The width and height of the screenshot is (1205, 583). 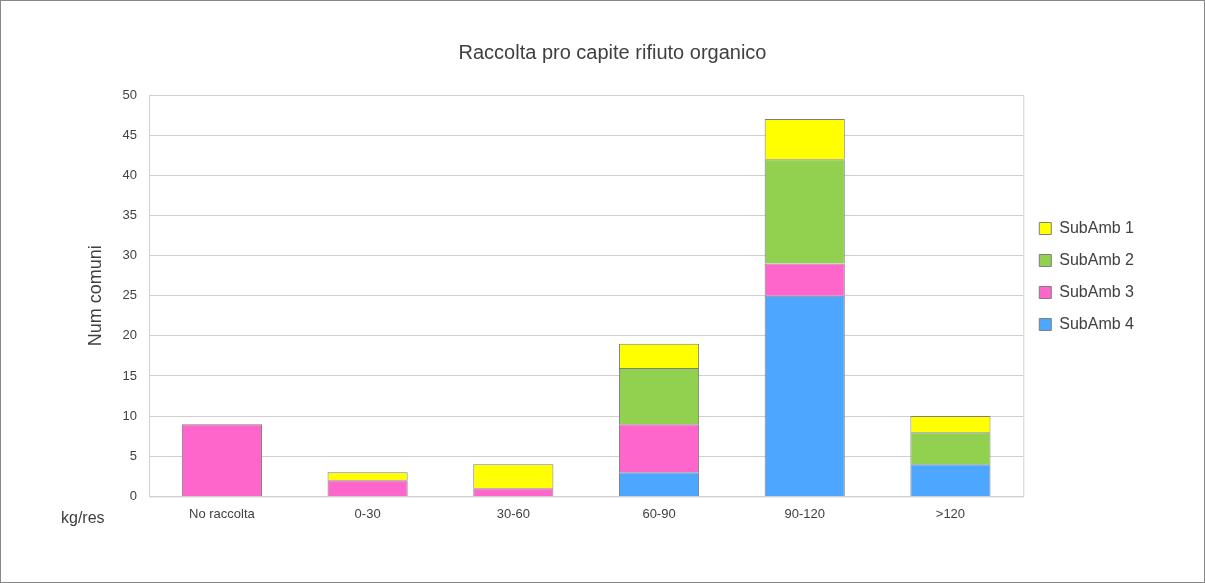 What do you see at coordinates (83, 517) in the screenshot?
I see `x-axis-title: kg/res` at bounding box center [83, 517].